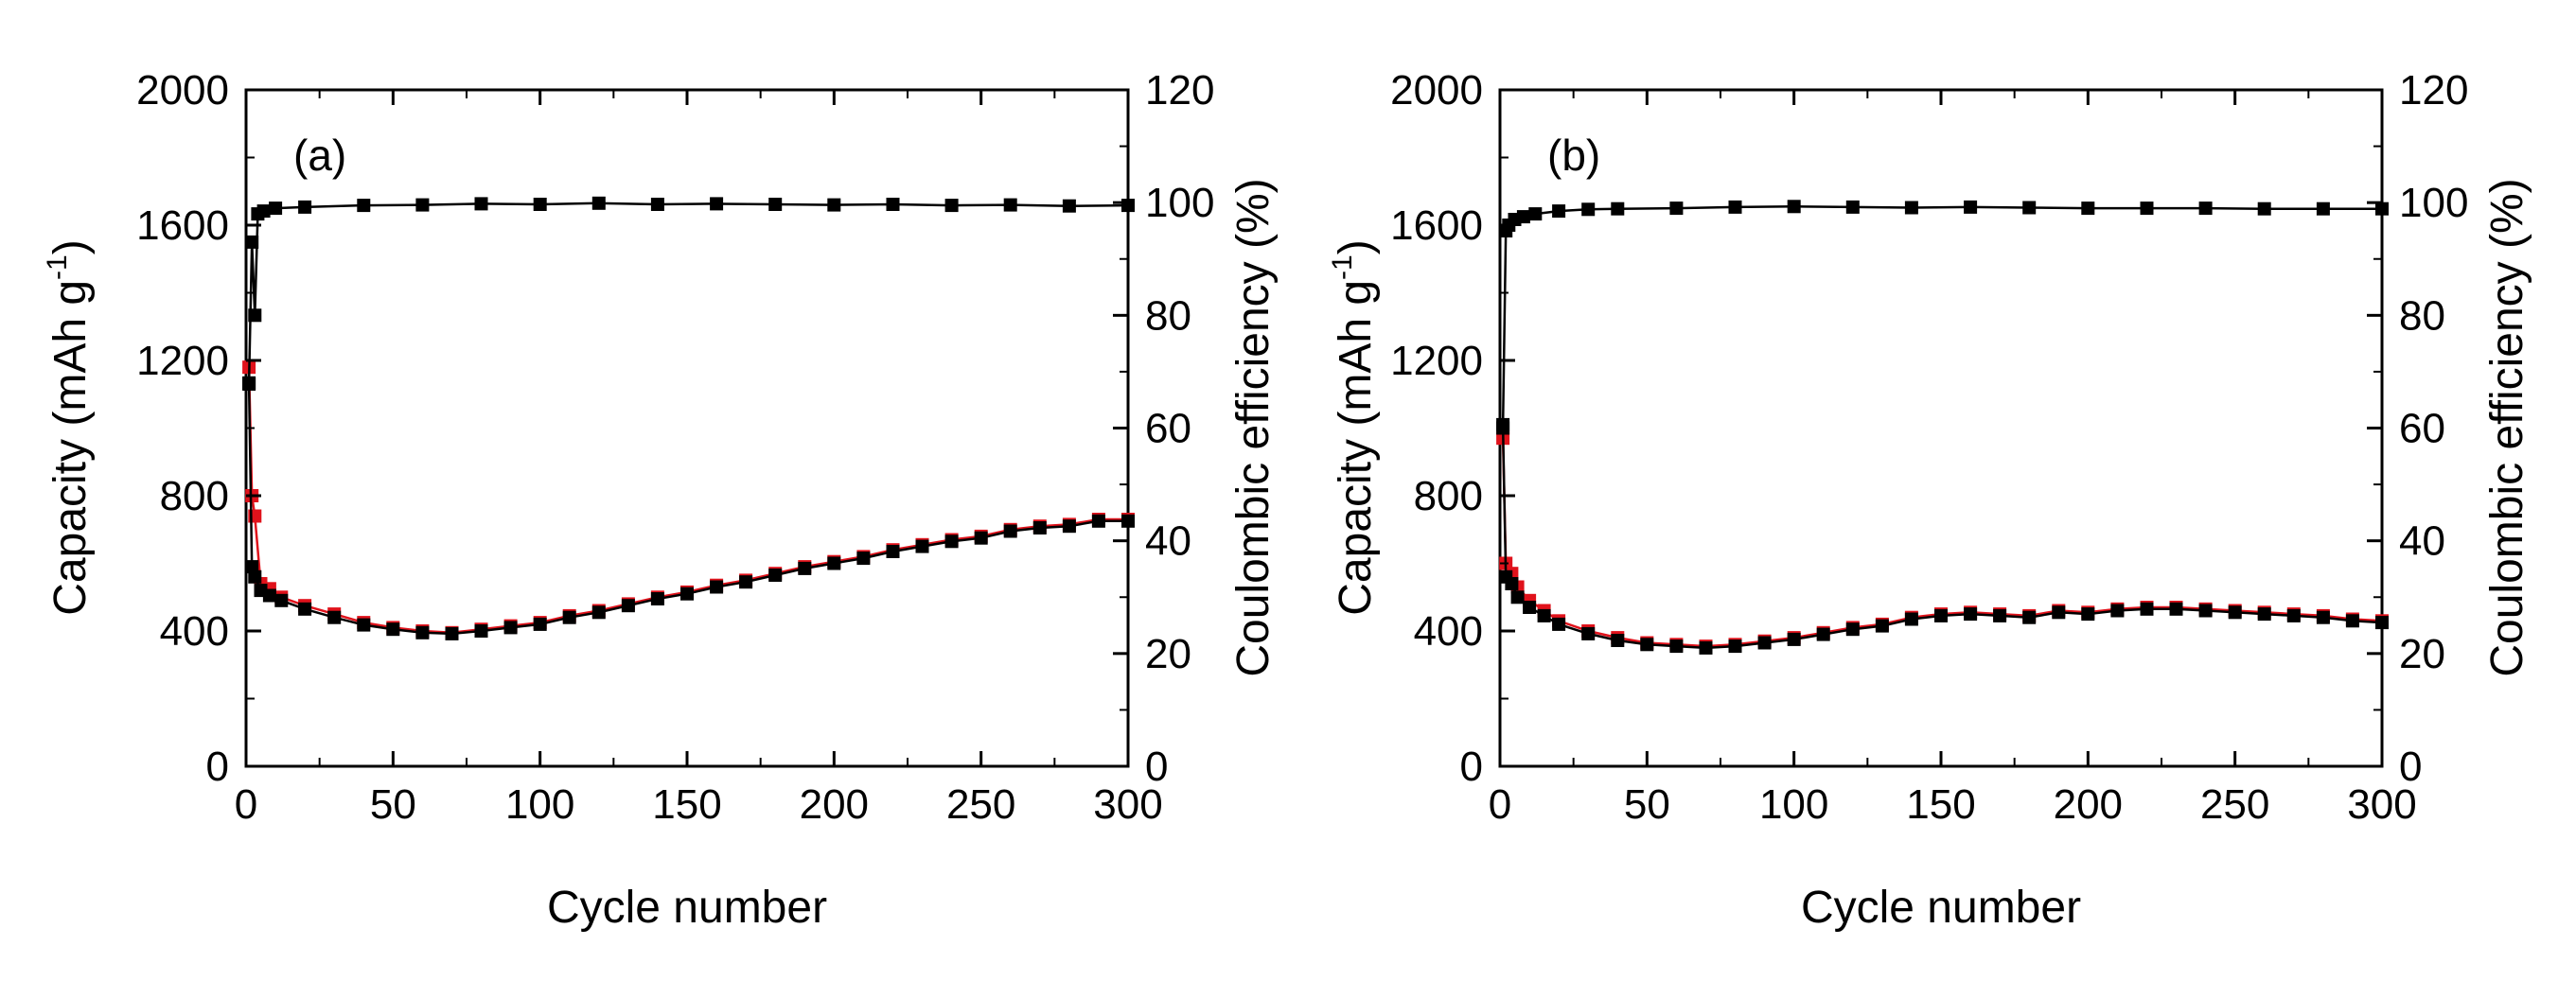  I want to click on y2-tick-label: 120, so click(1179, 90).